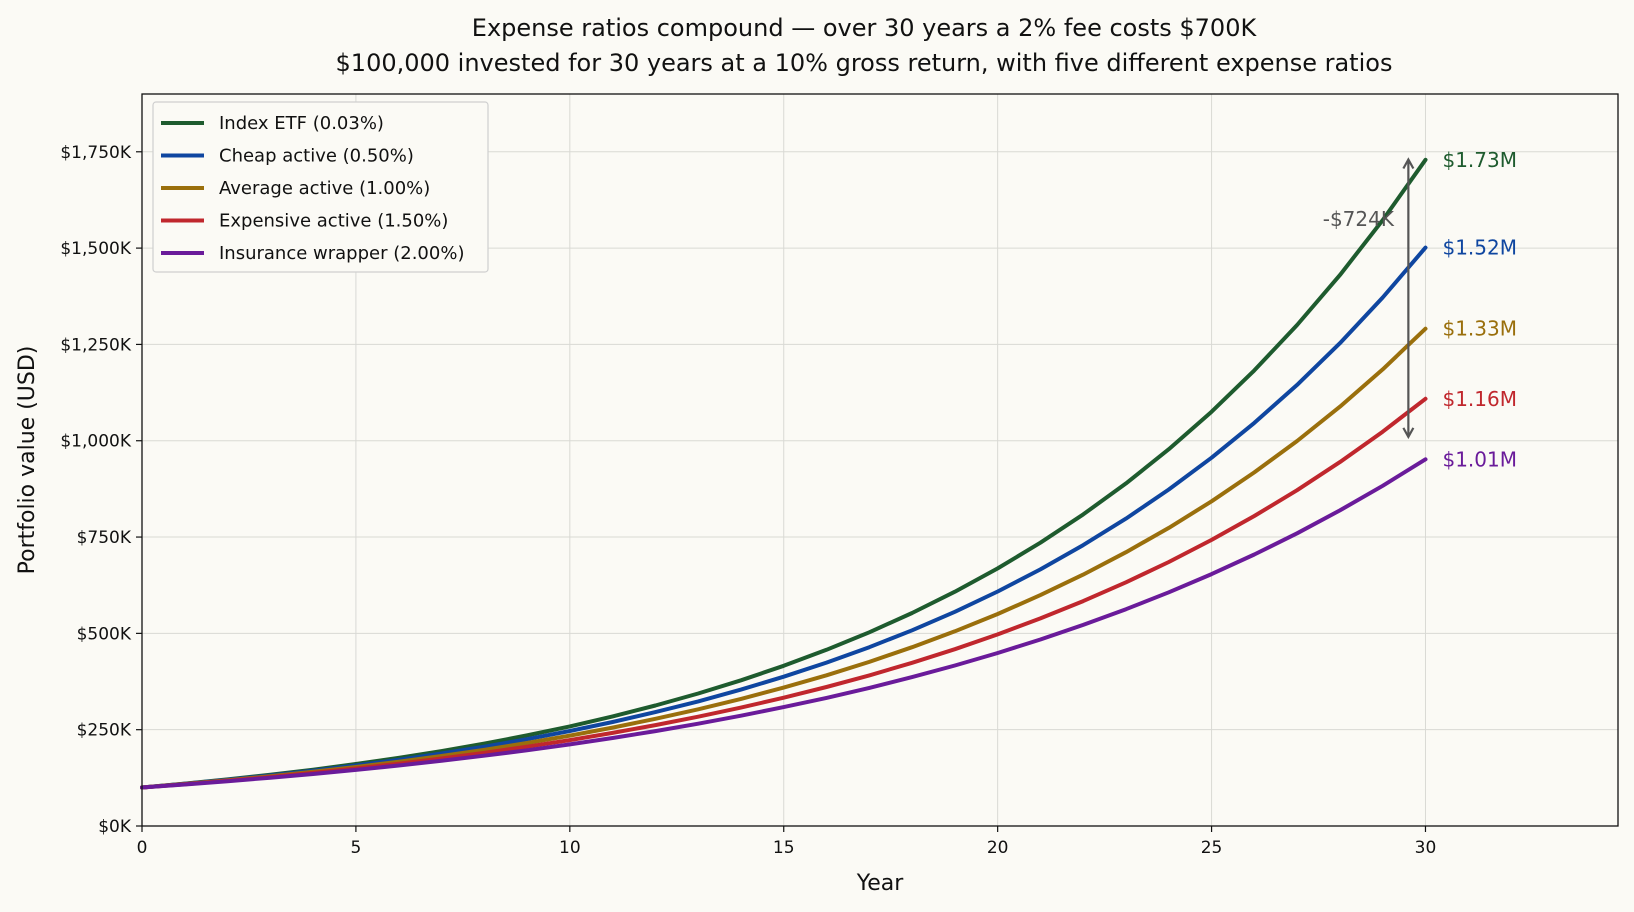 This screenshot has width=1634, height=912. Describe the element at coordinates (301, 123) in the screenshot. I see `legend-entry: Index ETF (0.03%)` at that location.